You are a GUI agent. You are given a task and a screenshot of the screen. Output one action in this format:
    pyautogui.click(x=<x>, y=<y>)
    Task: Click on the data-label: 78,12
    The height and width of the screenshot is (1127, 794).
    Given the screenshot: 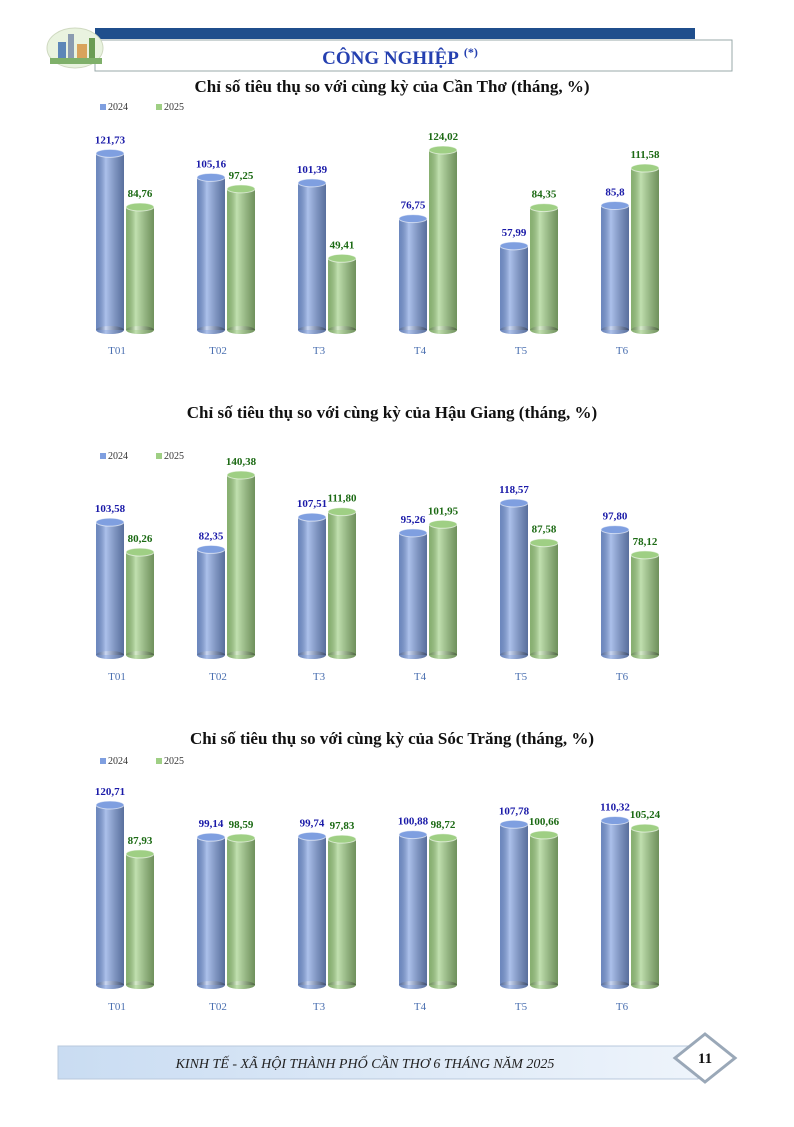 What is the action you would take?
    pyautogui.click(x=645, y=542)
    